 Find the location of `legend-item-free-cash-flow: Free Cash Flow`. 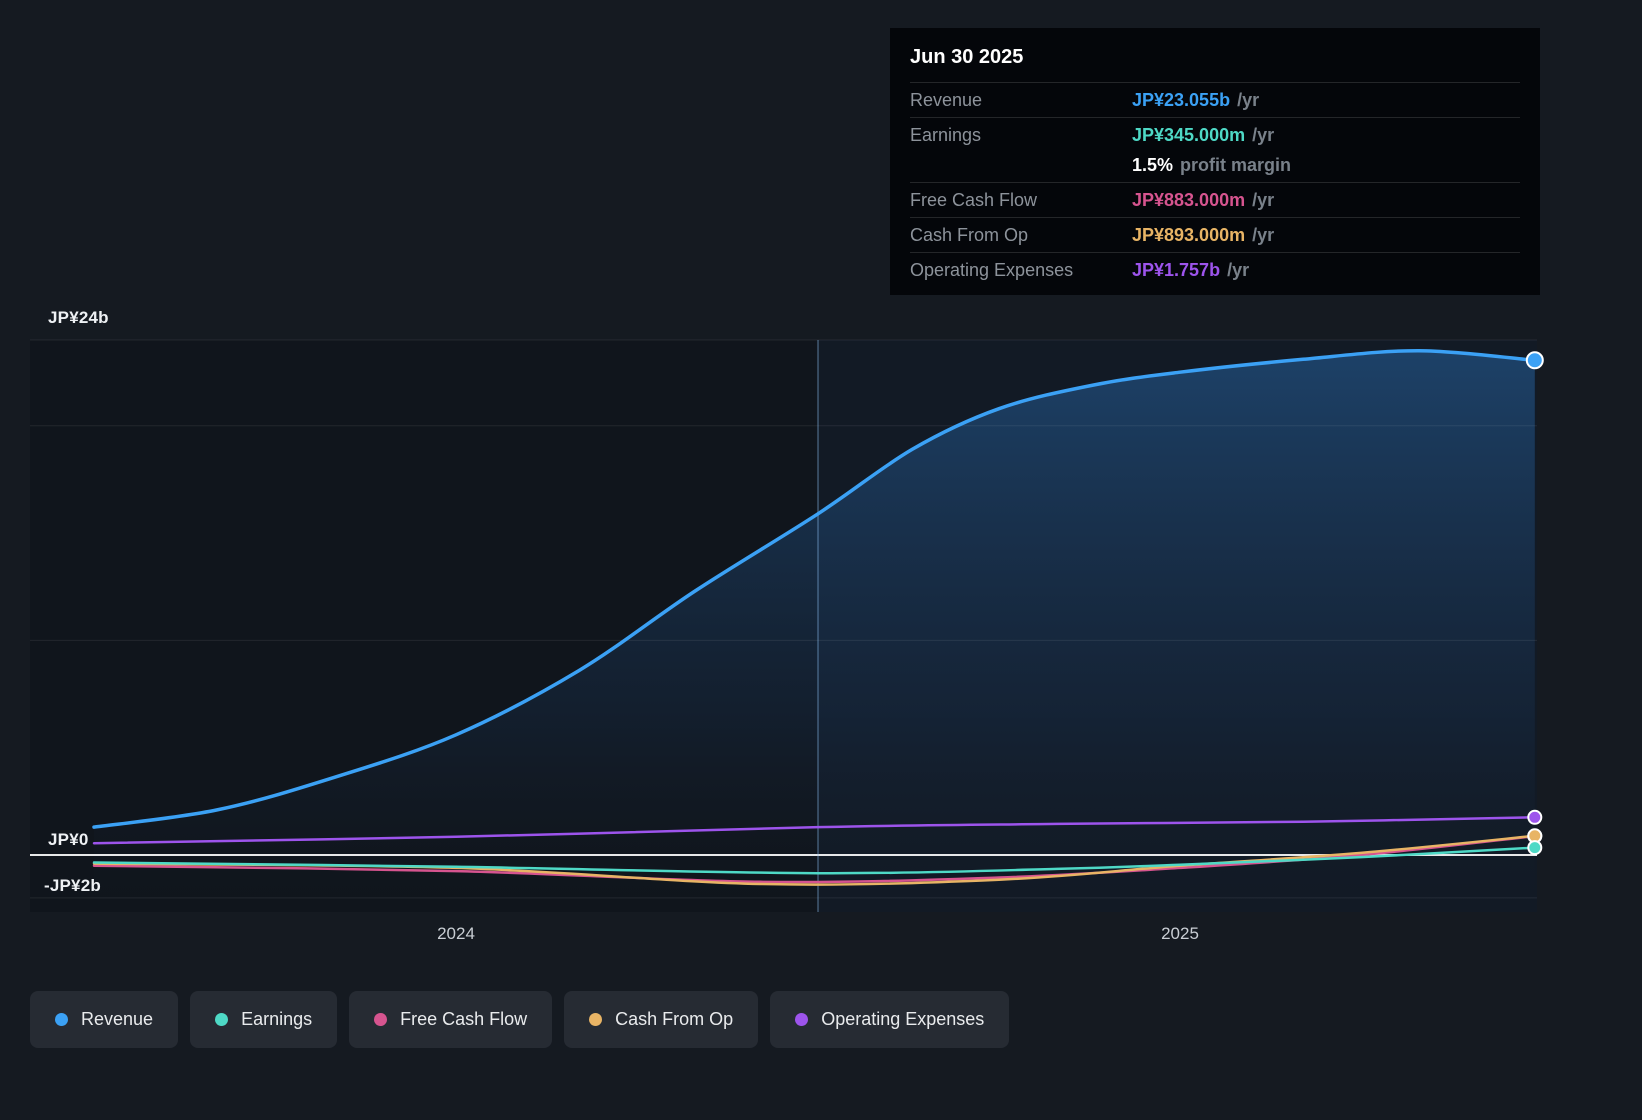

legend-item-free-cash-flow: Free Cash Flow is located at coordinates (451, 1019).